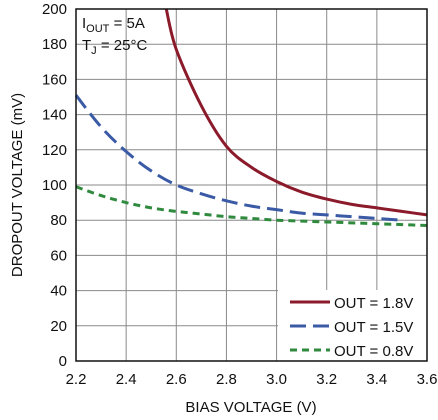  Describe the element at coordinates (94, 51) in the screenshot. I see `annotation-temperature-sub: J` at that location.